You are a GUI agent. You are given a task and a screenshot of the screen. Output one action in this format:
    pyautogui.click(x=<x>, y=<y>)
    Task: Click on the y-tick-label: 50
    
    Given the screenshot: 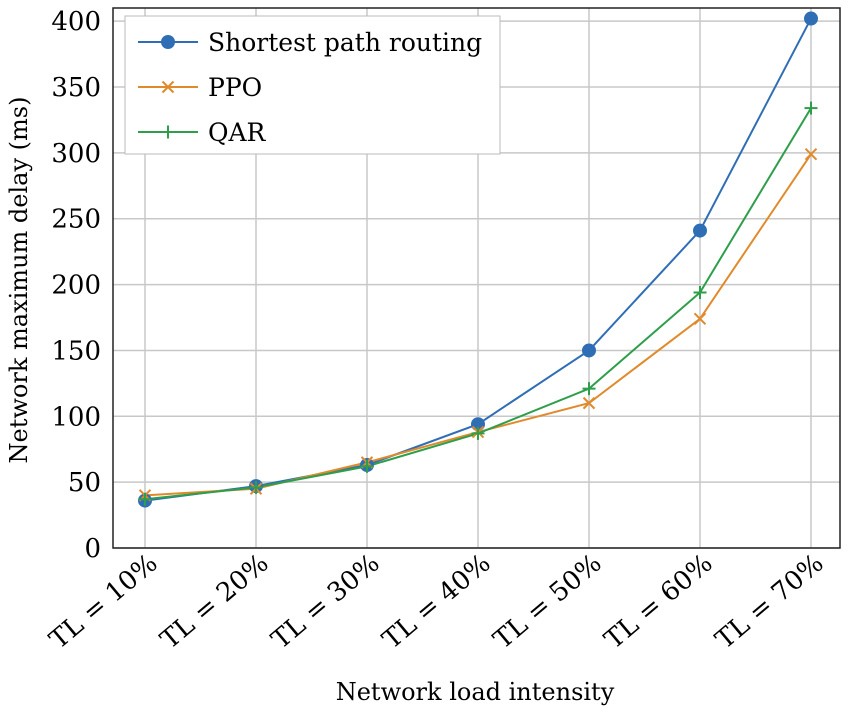 What is the action you would take?
    pyautogui.click(x=84, y=483)
    